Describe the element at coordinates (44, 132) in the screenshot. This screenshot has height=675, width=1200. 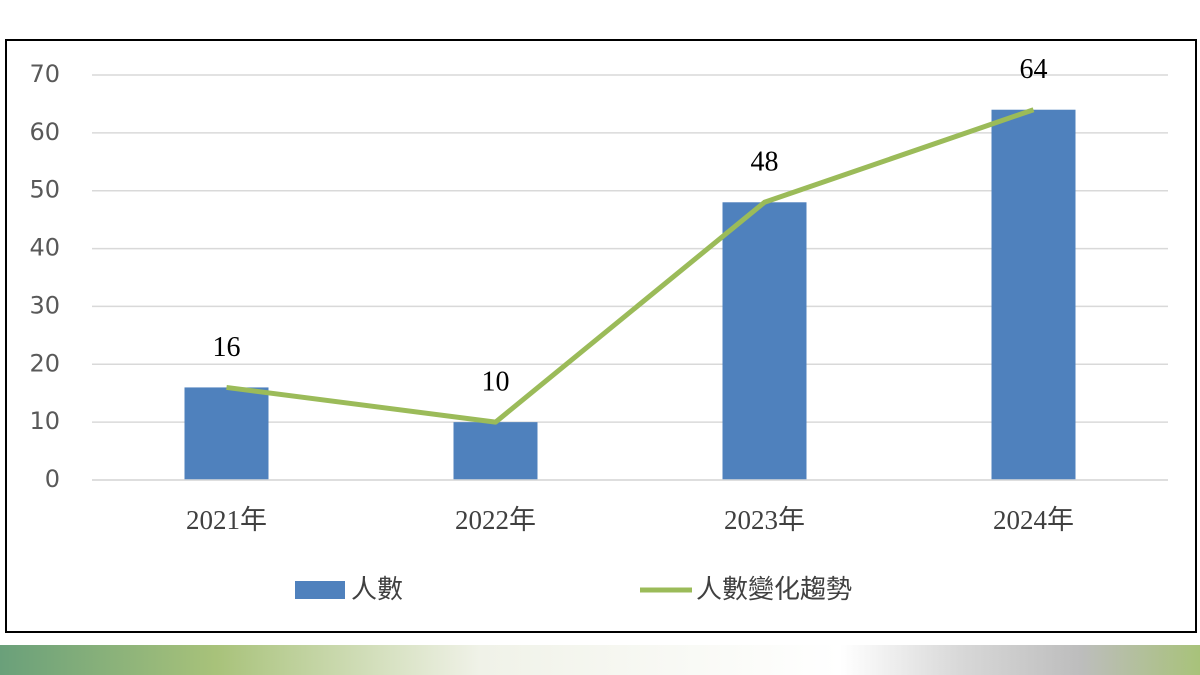
I see `y-tick-label: 60` at that location.